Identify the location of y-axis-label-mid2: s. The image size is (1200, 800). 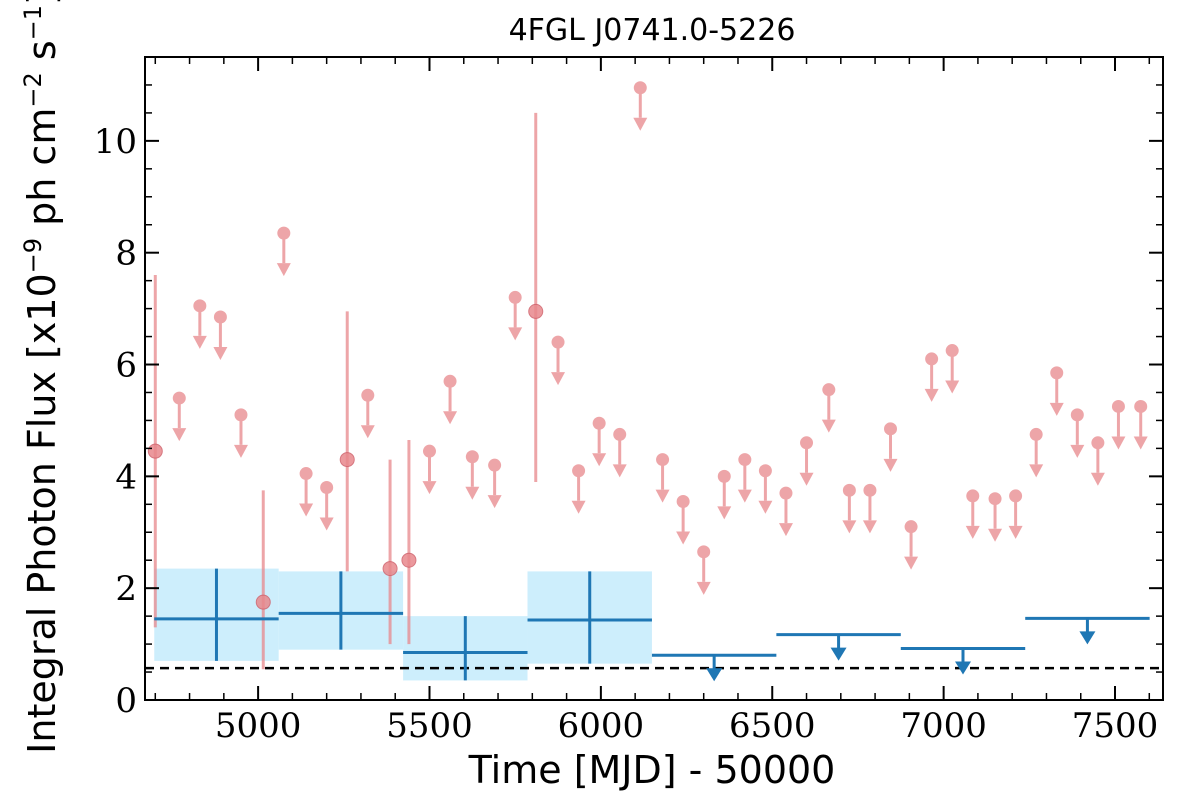
(42, 56).